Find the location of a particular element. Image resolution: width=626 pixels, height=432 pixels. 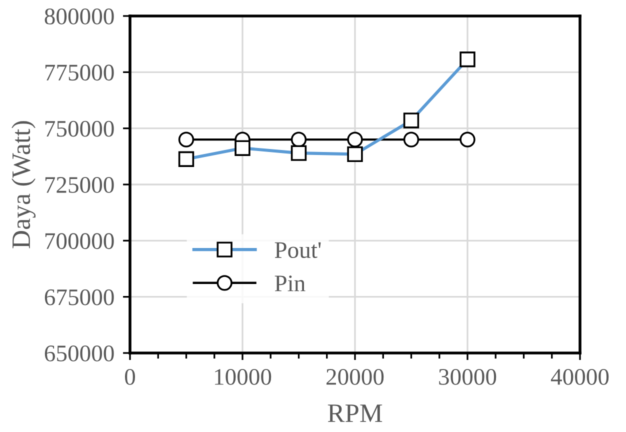

y-tick-label: 650000 is located at coordinates (79, 353).